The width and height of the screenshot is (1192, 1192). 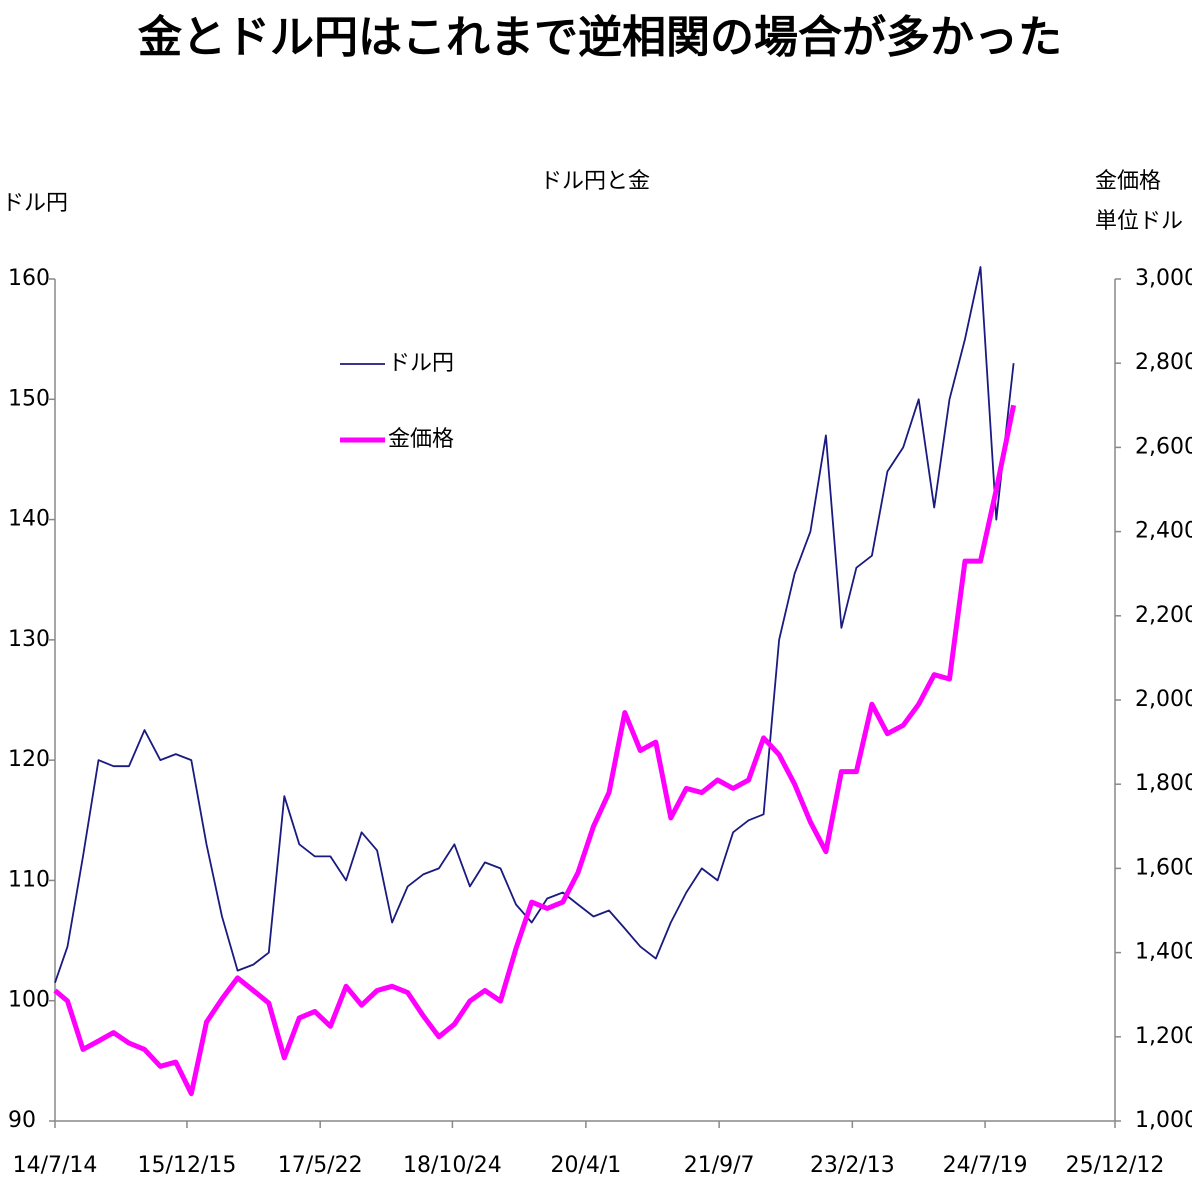 What do you see at coordinates (421, 439) in the screenshot?
I see `legend-label: 金価格` at bounding box center [421, 439].